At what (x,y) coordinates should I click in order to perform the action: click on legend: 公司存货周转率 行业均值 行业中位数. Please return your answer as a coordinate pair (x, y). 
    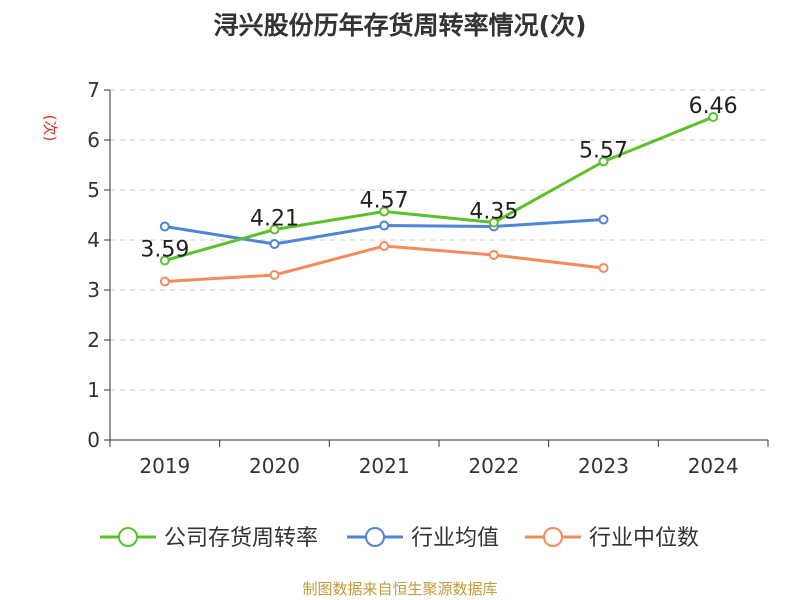
    Looking at the image, I should click on (399, 538).